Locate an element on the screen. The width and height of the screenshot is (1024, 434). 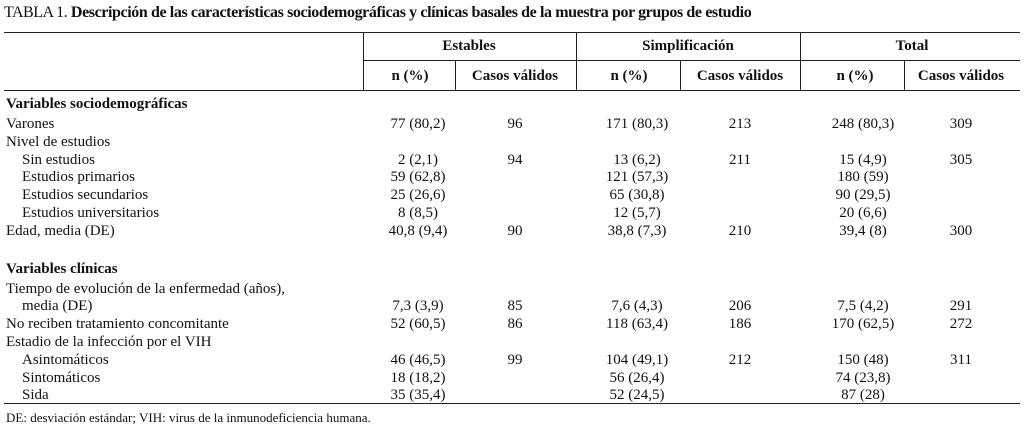
cell: 65 (30,8) is located at coordinates (637, 195).